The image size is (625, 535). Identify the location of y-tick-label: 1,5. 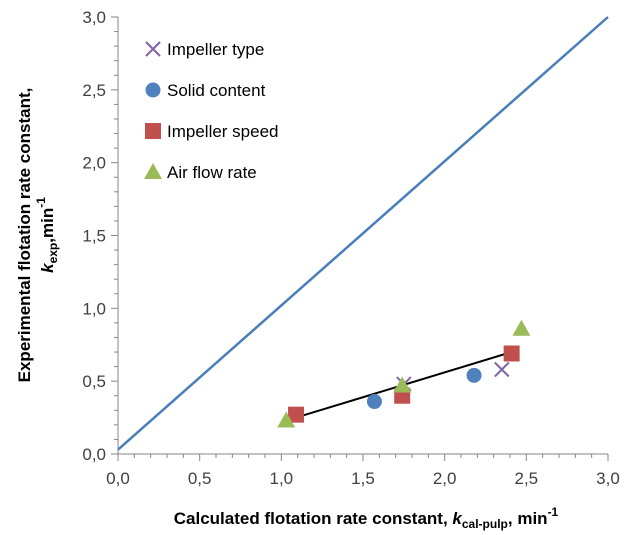
(94, 236).